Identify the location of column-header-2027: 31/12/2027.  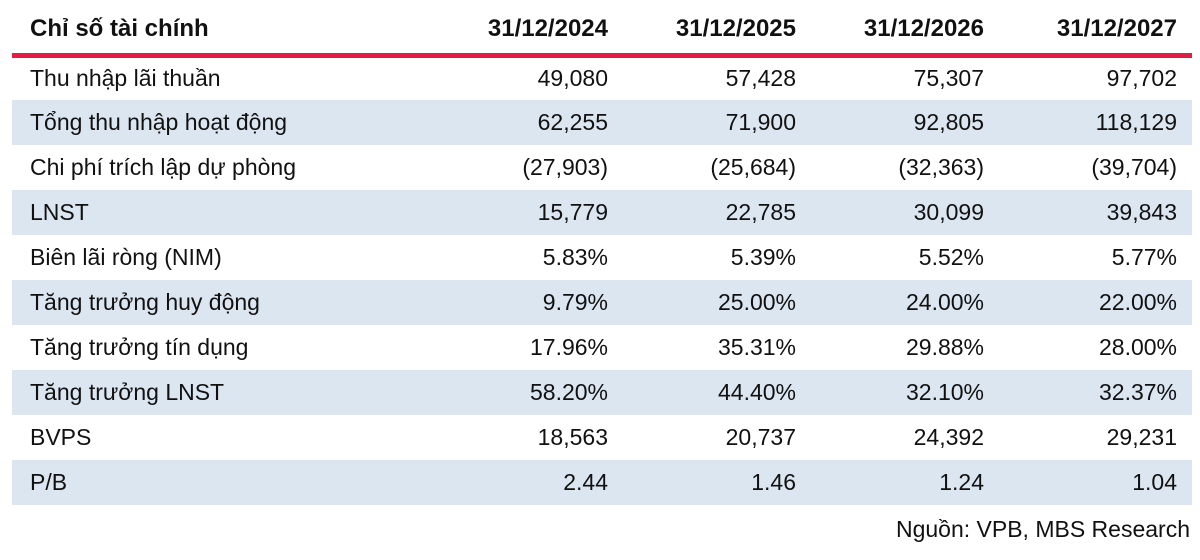
(1088, 32).